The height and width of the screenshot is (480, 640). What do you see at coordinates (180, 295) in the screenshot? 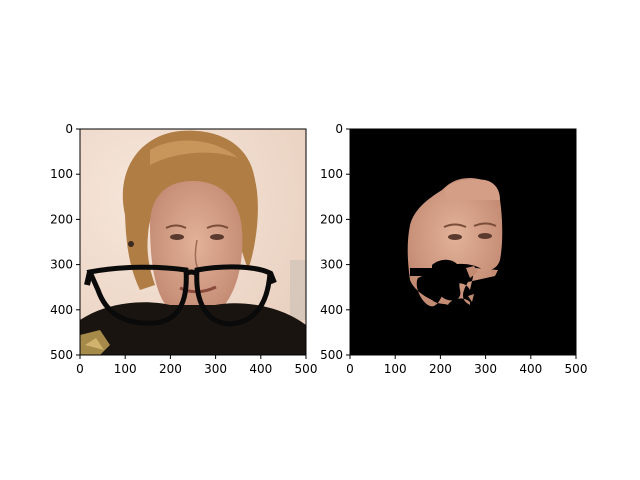
I see `glasses-overlay` at bounding box center [180, 295].